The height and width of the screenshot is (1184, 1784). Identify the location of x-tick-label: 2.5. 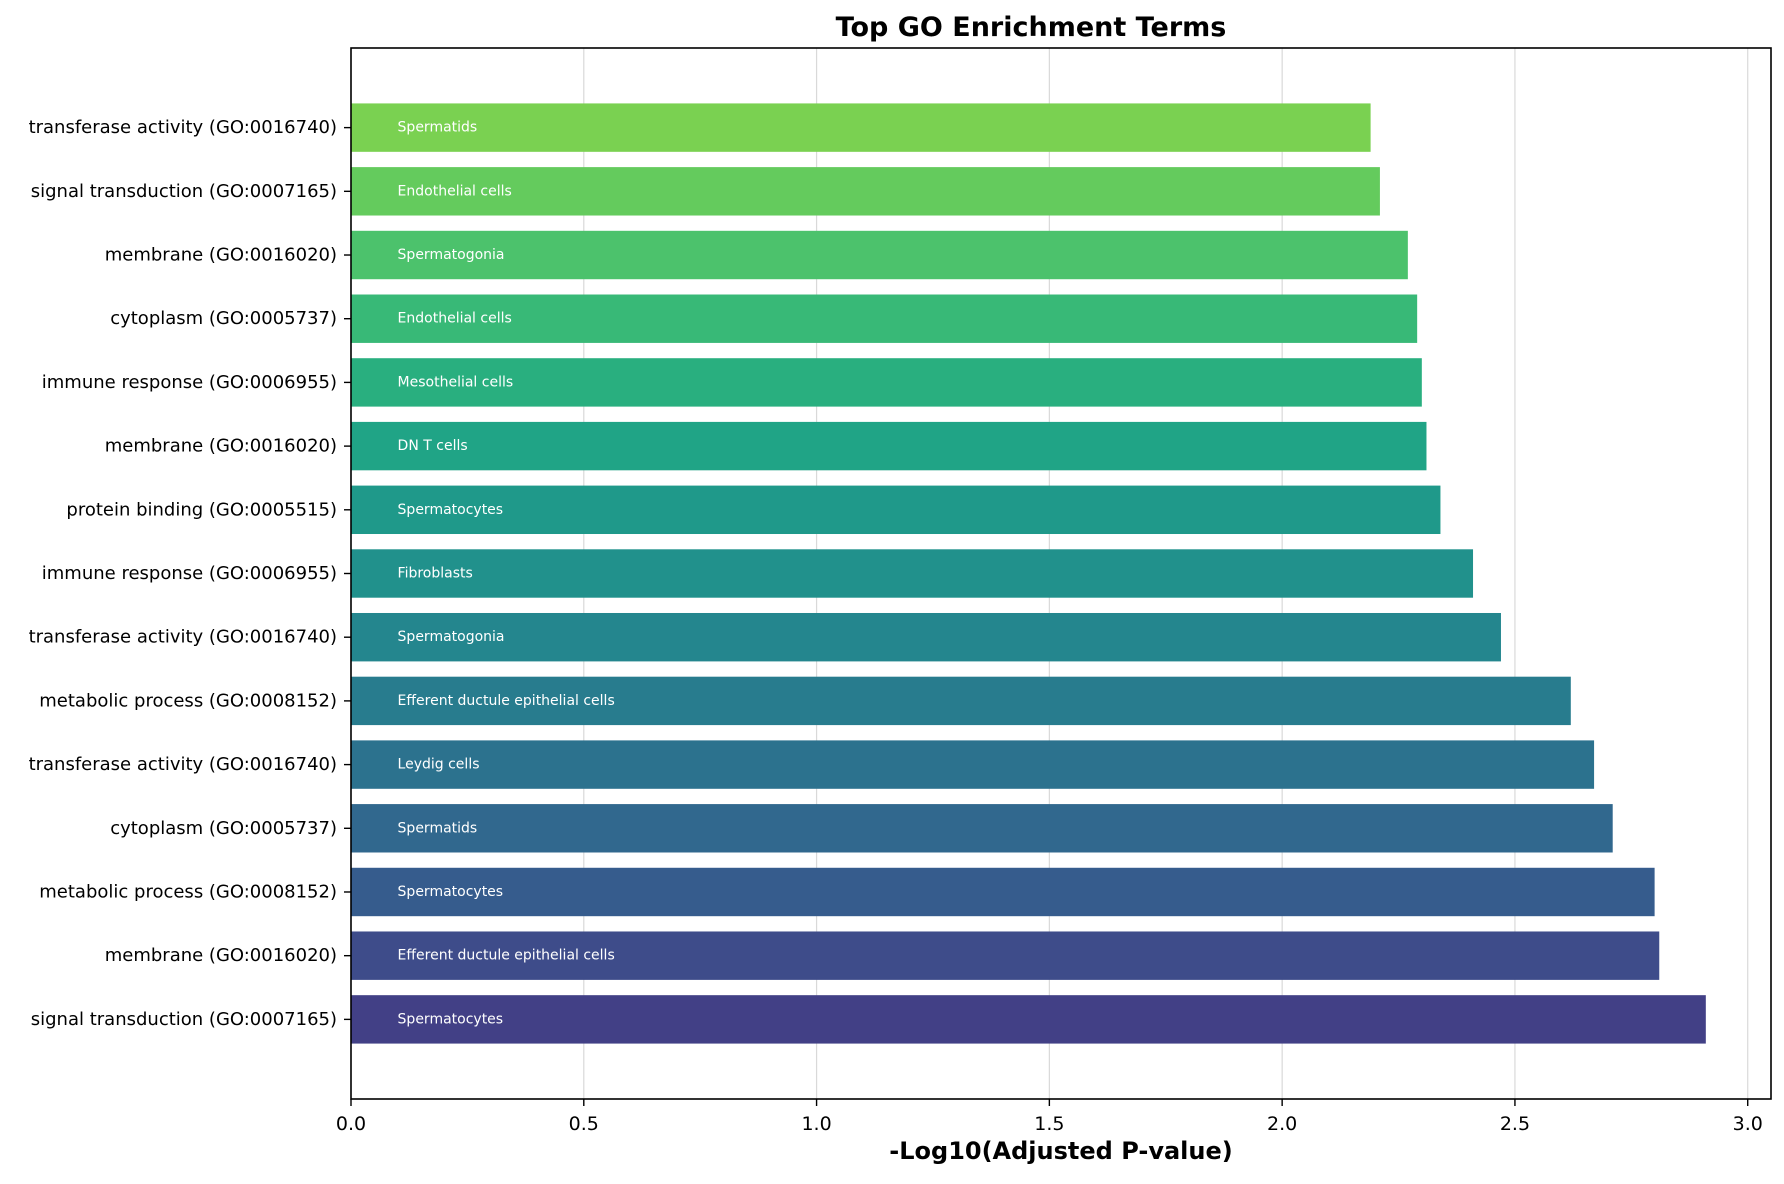
(1515, 1124).